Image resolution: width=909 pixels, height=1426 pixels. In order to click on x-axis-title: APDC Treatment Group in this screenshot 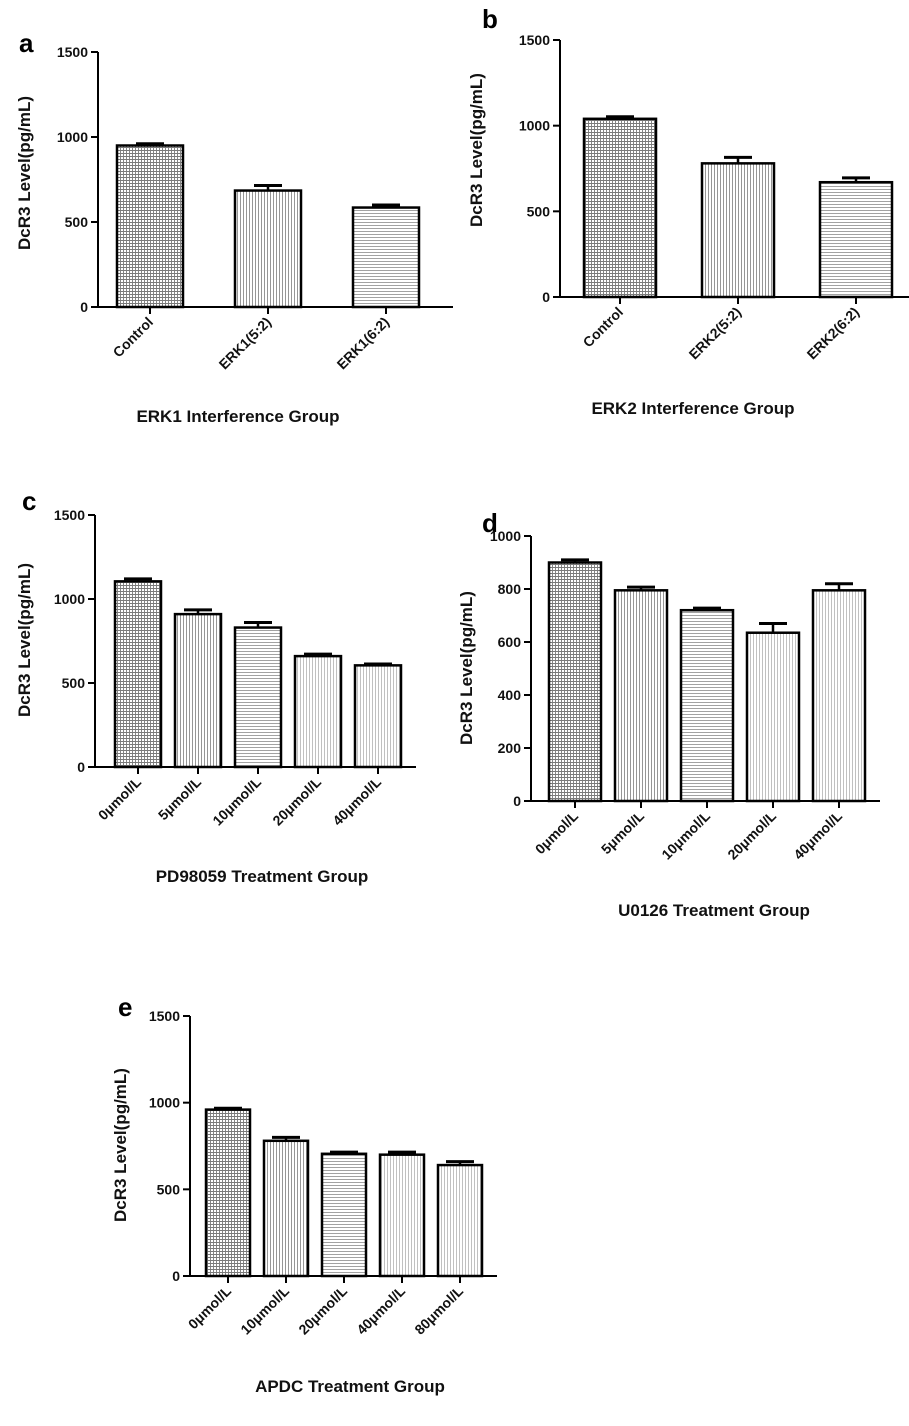, I will do `click(350, 1386)`.